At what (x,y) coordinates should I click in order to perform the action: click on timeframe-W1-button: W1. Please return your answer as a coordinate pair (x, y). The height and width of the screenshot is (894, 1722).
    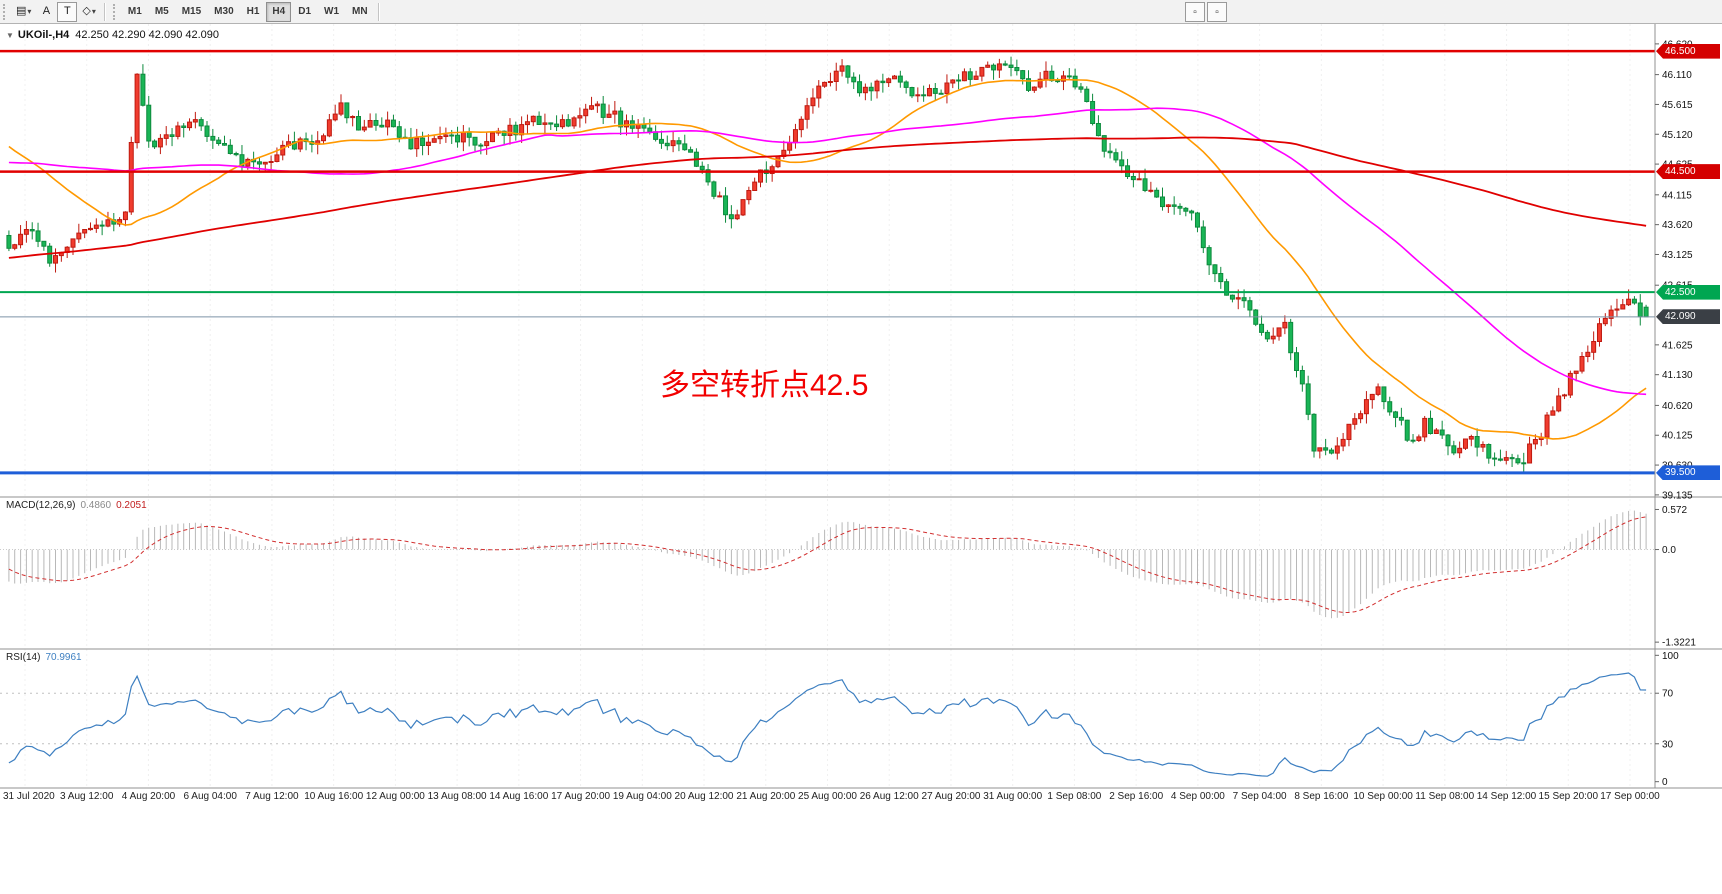
    Looking at the image, I should click on (331, 12).